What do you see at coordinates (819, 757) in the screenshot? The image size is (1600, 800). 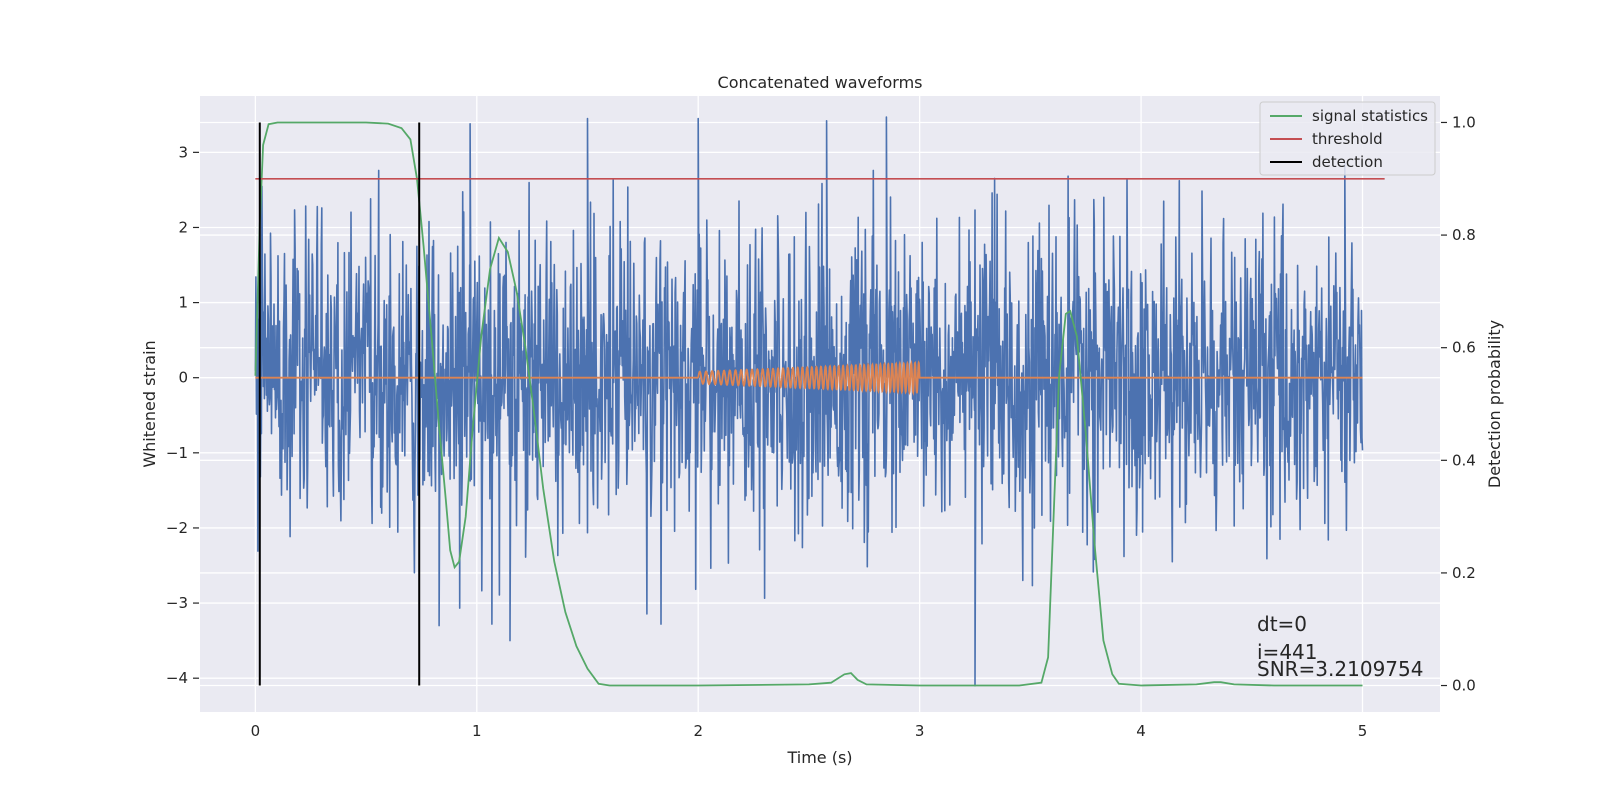 I see `x-axis-label: Time (s)` at bounding box center [819, 757].